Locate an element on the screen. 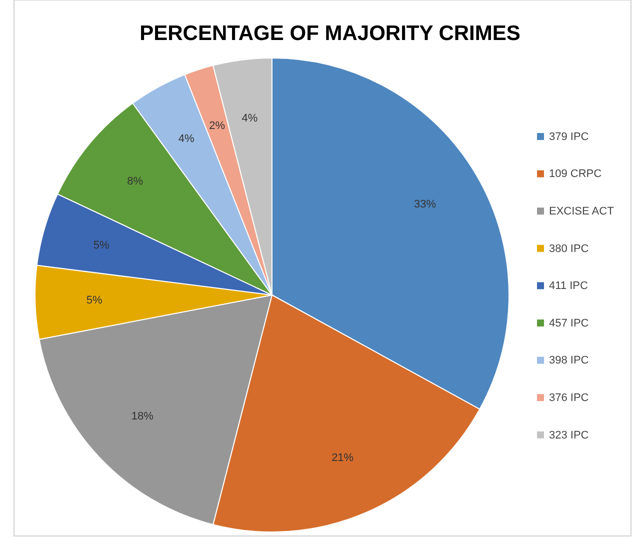  chart-title: PERCENTAGE OF MAJORITY CRIMES is located at coordinates (330, 33).